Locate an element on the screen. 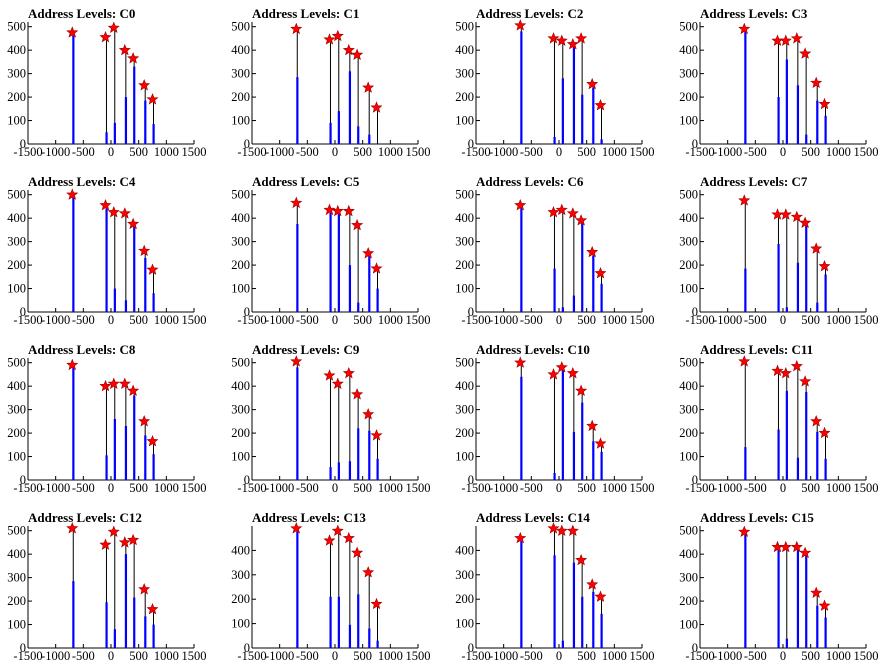  chart-title: Address Levels: C3 is located at coordinates (754, 13).